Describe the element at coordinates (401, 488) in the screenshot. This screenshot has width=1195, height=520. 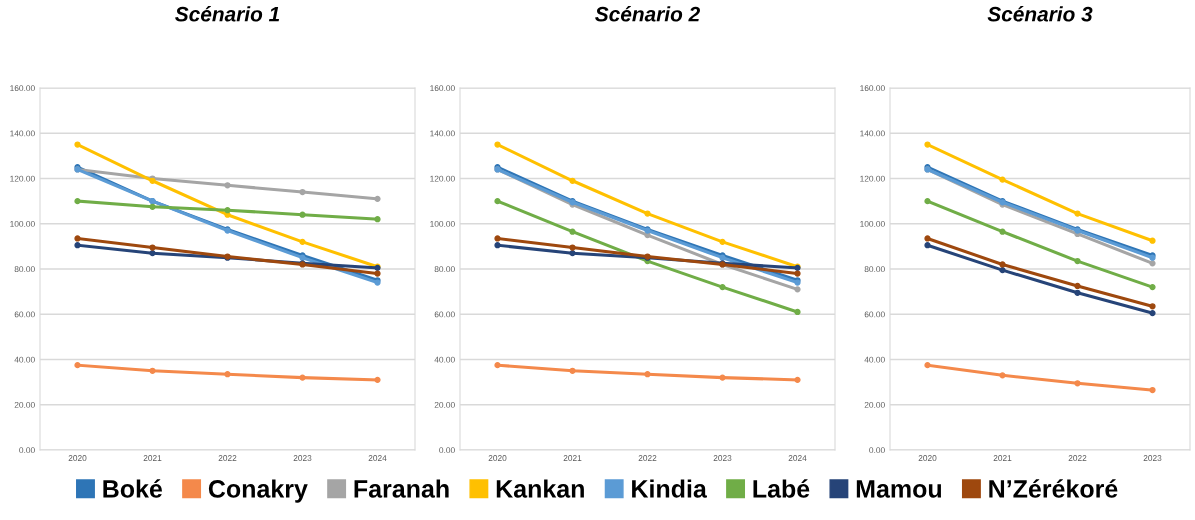
I see `legend-label: Faranah` at that location.